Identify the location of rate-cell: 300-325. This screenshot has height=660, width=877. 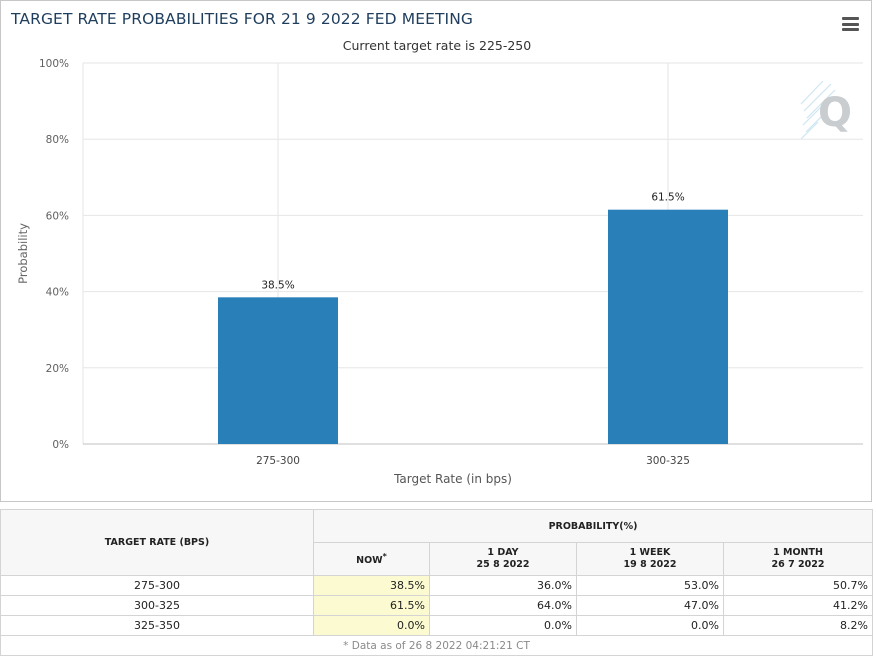
(157, 605).